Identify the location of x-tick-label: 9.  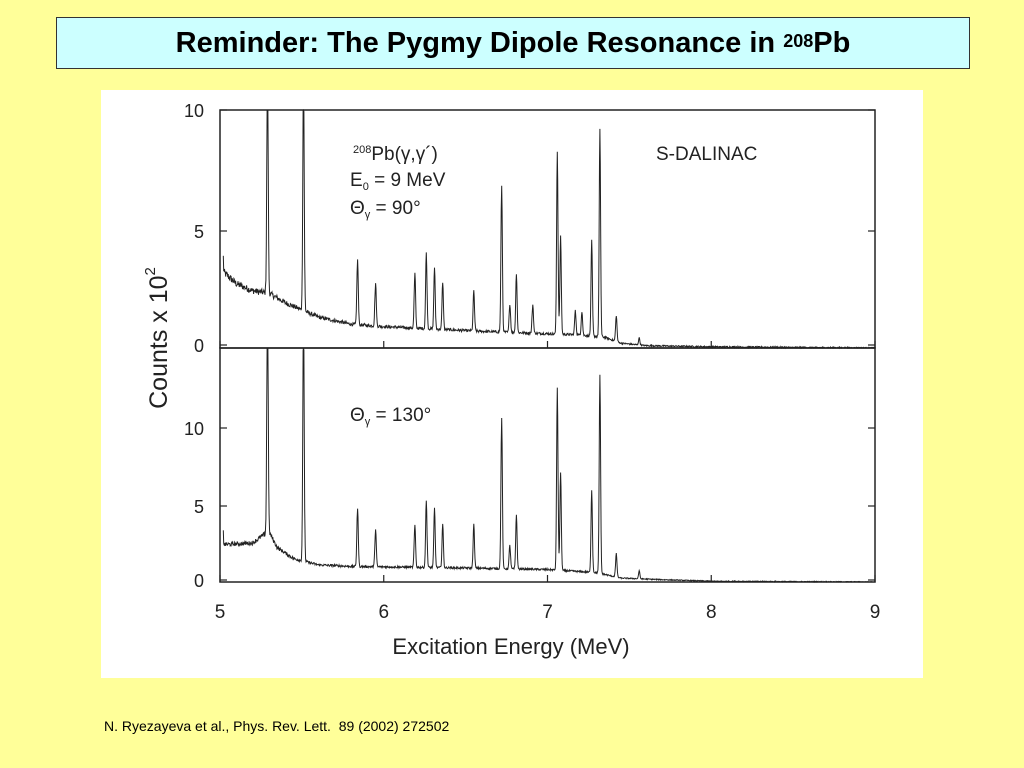
(875, 612).